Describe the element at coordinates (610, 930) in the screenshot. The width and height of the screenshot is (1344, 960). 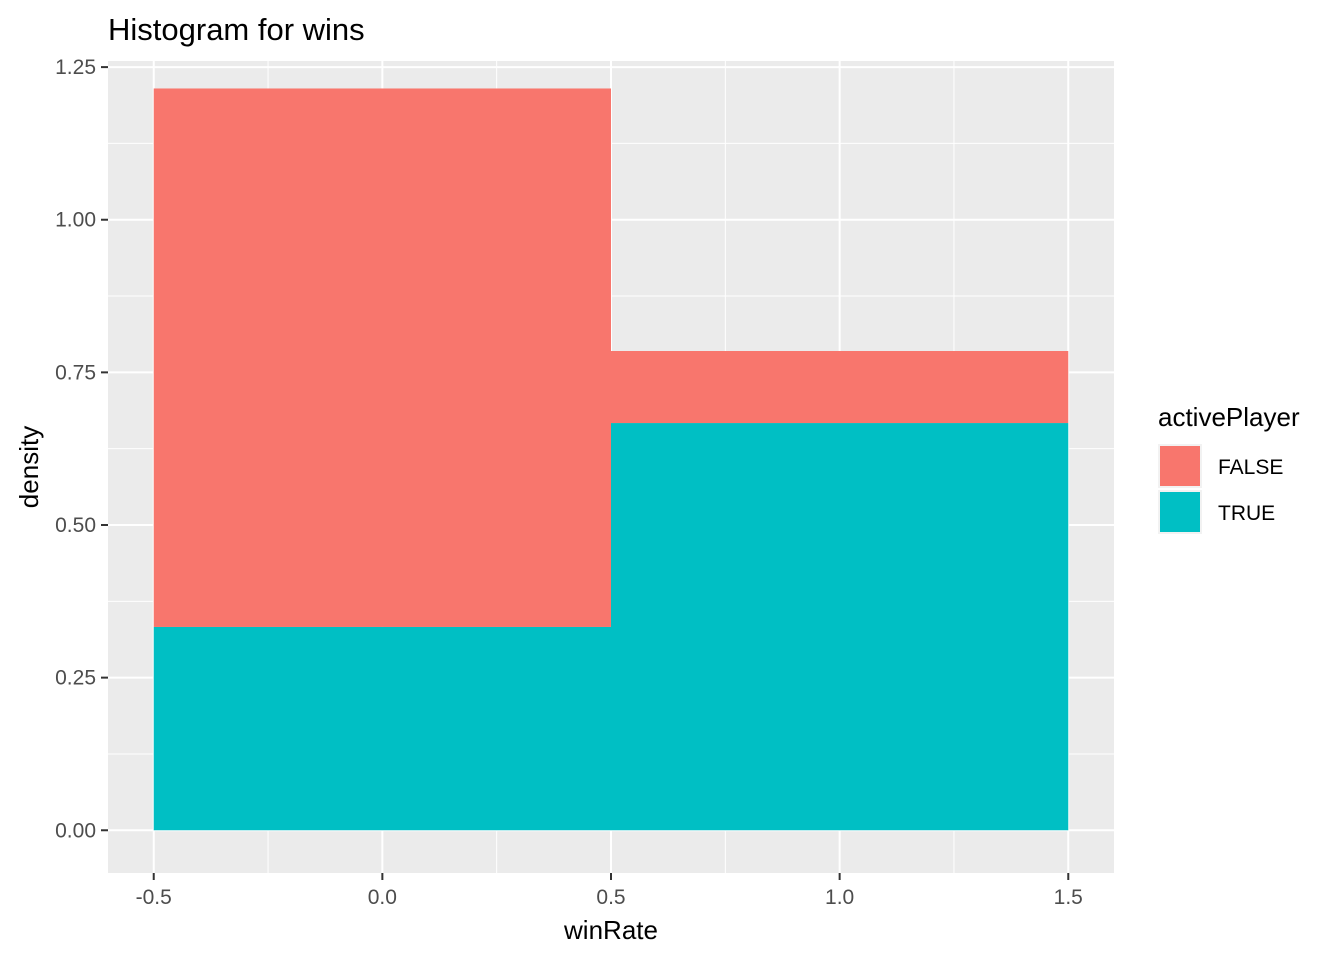
I see `x-axis-title: winRate` at that location.